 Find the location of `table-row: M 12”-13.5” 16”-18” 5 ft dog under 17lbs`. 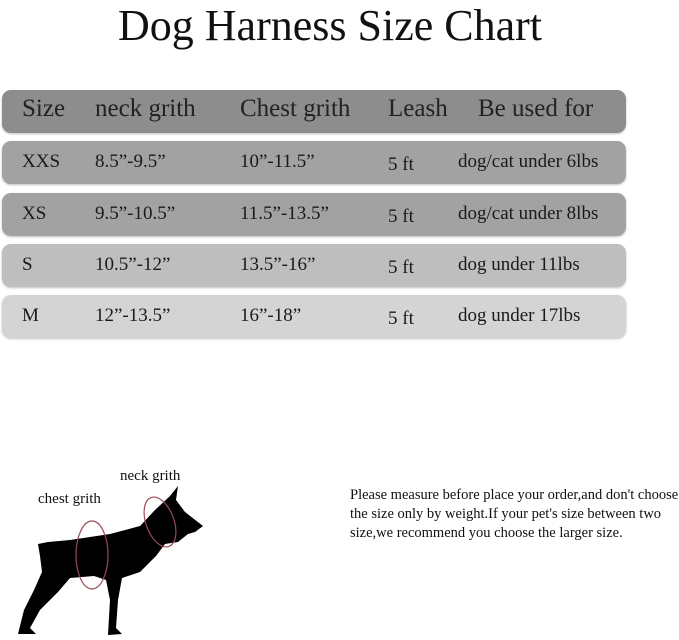

table-row: M 12”-13.5” 16”-18” 5 ft dog under 17lbs is located at coordinates (314, 316).